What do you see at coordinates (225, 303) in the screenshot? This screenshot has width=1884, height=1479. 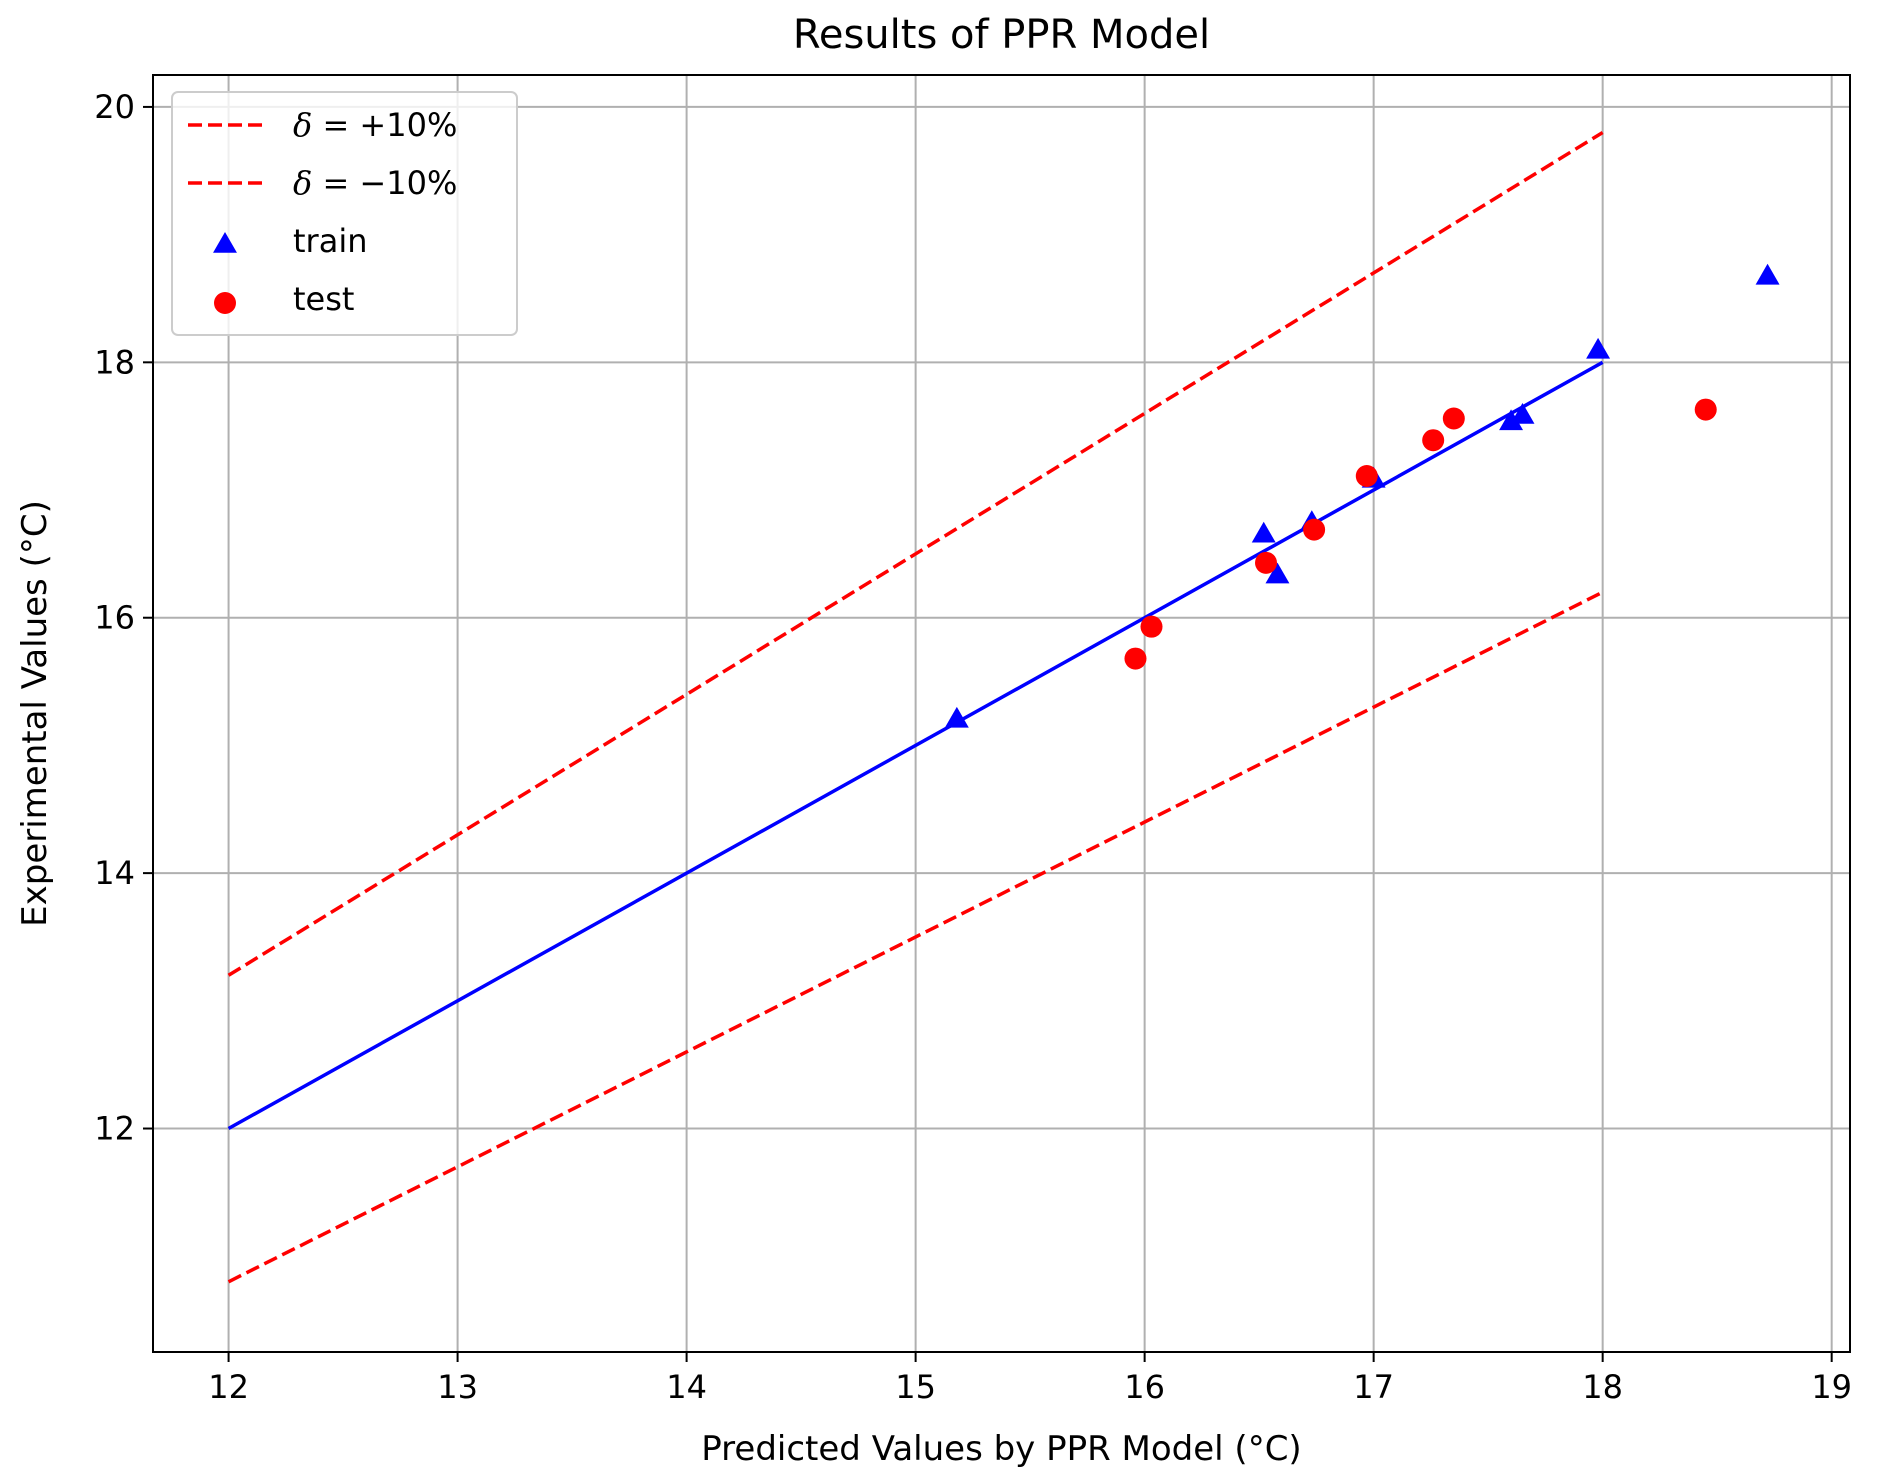 I see `legend-test-marker` at bounding box center [225, 303].